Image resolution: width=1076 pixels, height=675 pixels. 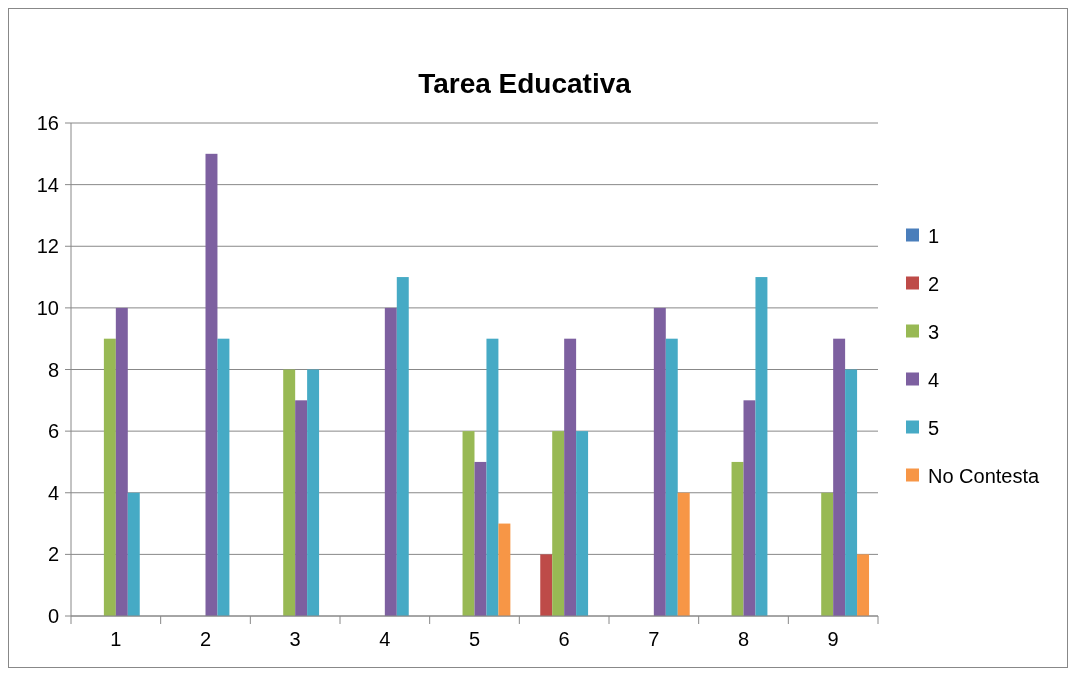 What do you see at coordinates (53, 492) in the screenshot?
I see `y-tick-label: 4` at bounding box center [53, 492].